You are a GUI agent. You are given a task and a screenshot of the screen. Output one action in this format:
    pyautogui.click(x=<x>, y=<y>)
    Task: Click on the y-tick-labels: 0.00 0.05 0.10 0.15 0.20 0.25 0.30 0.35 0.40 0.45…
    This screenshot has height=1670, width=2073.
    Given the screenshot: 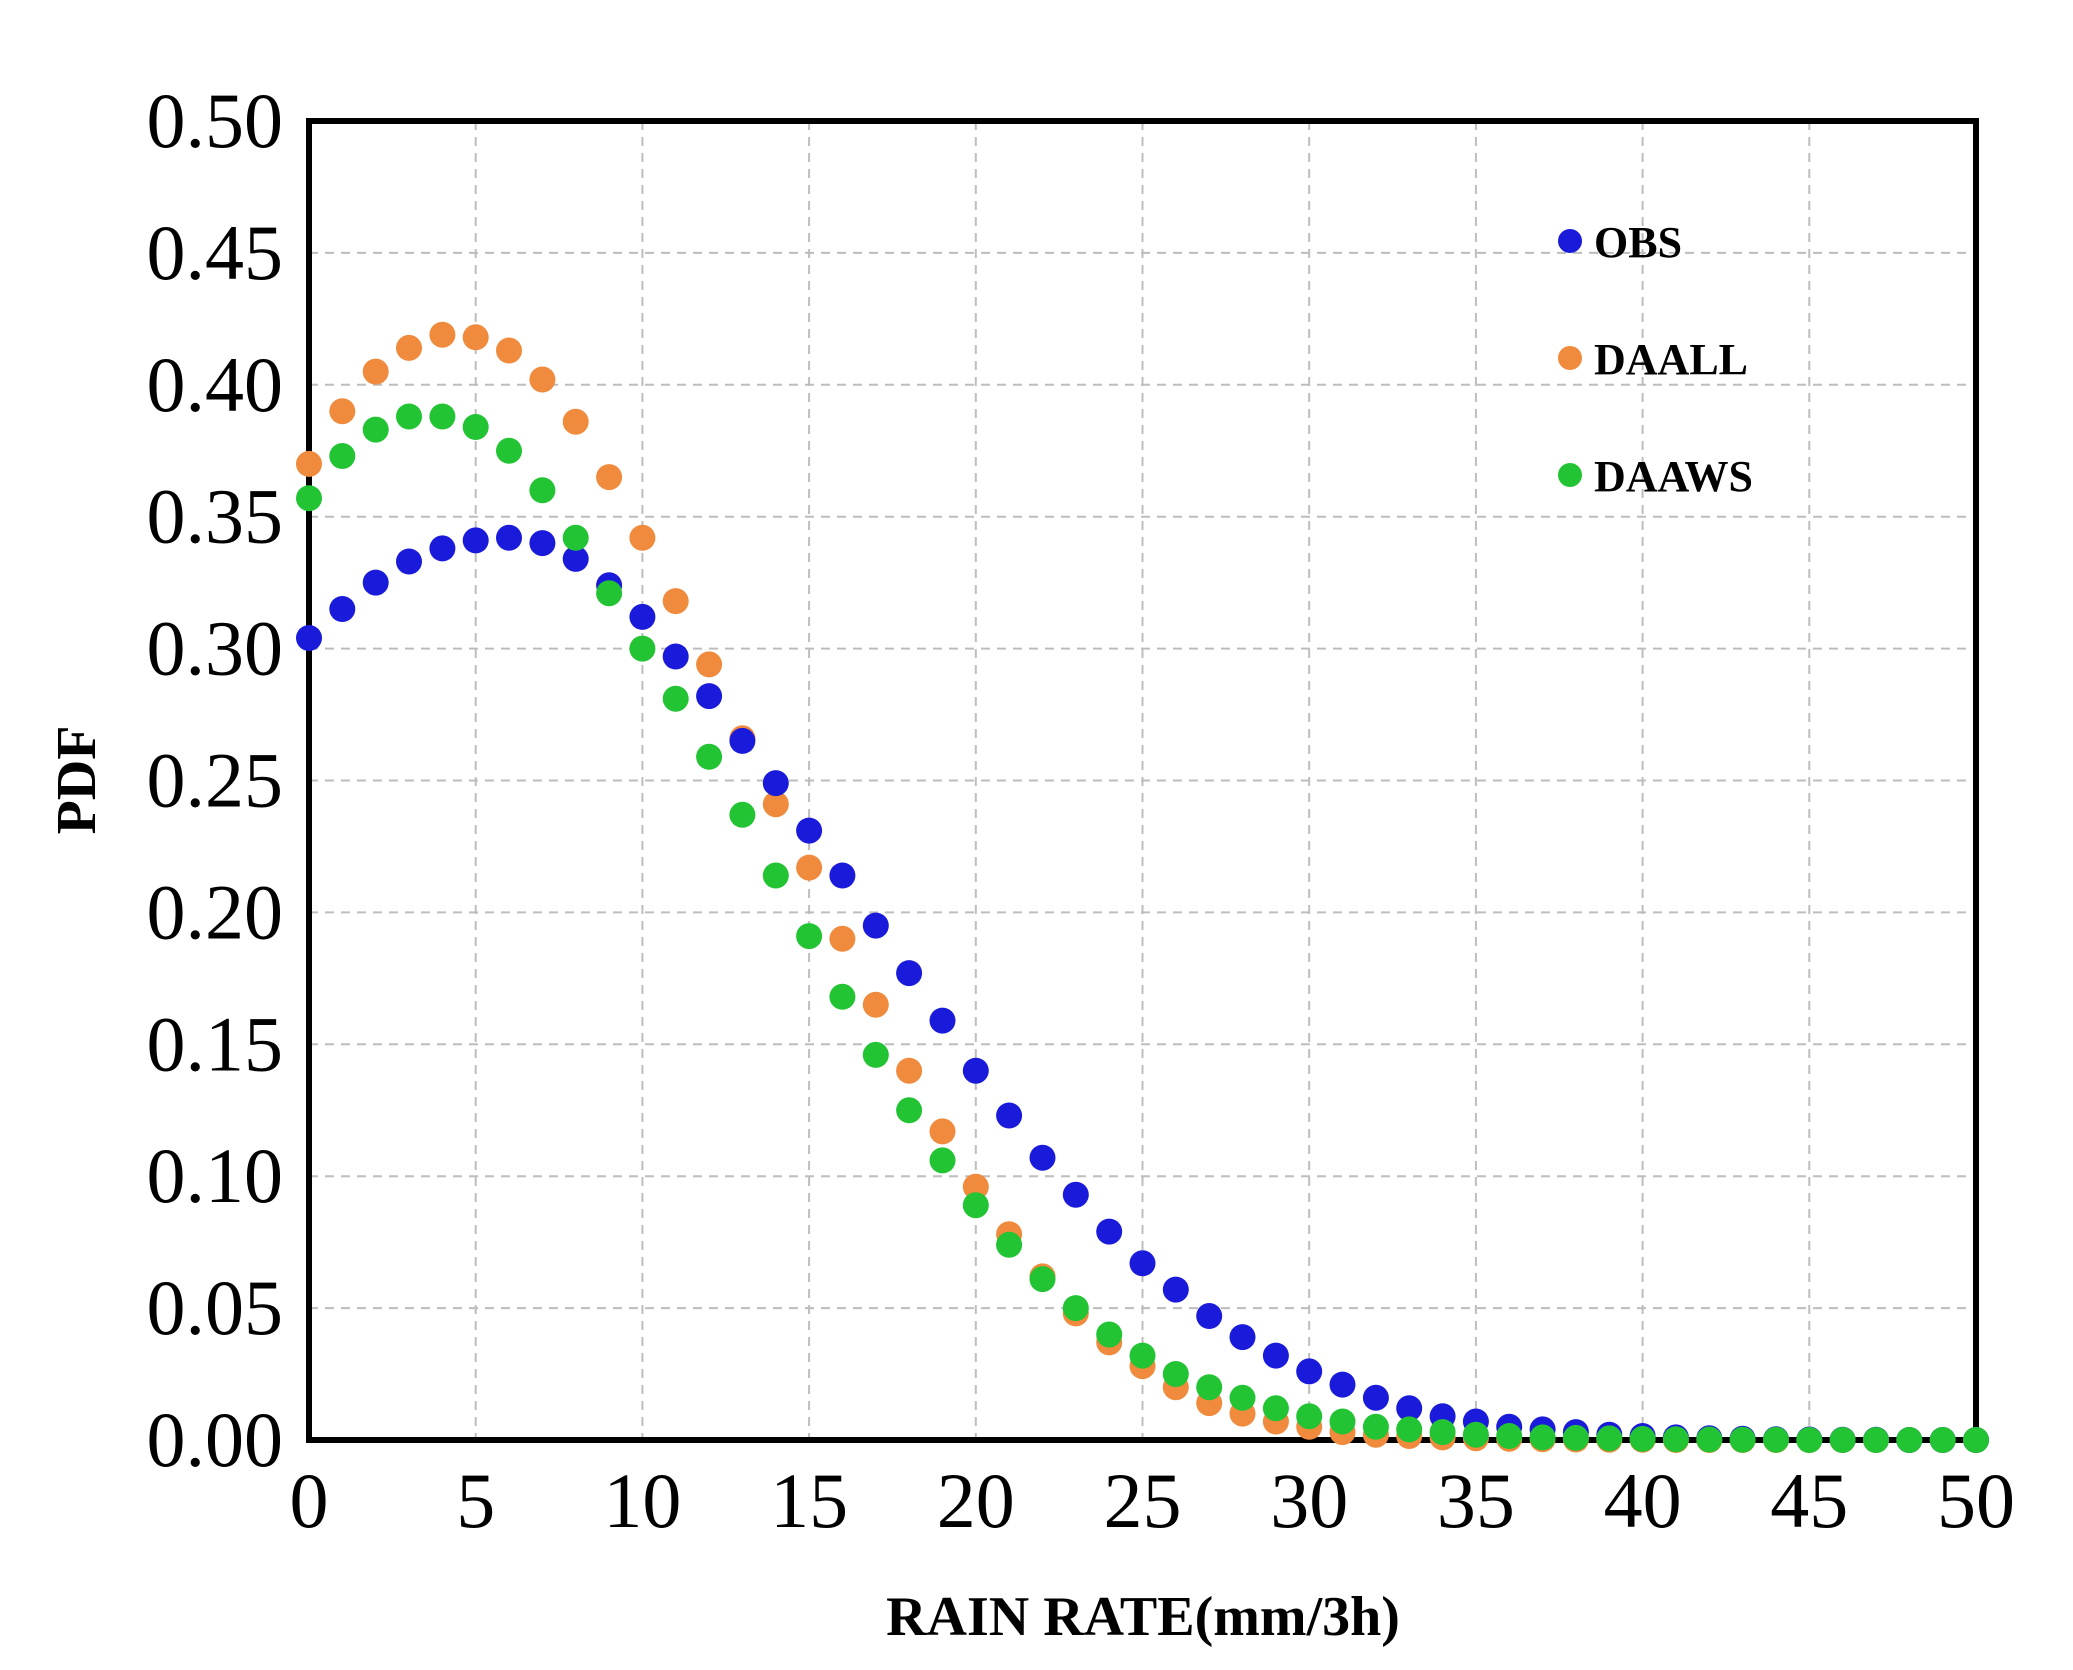 What is the action you would take?
    pyautogui.click(x=215, y=780)
    